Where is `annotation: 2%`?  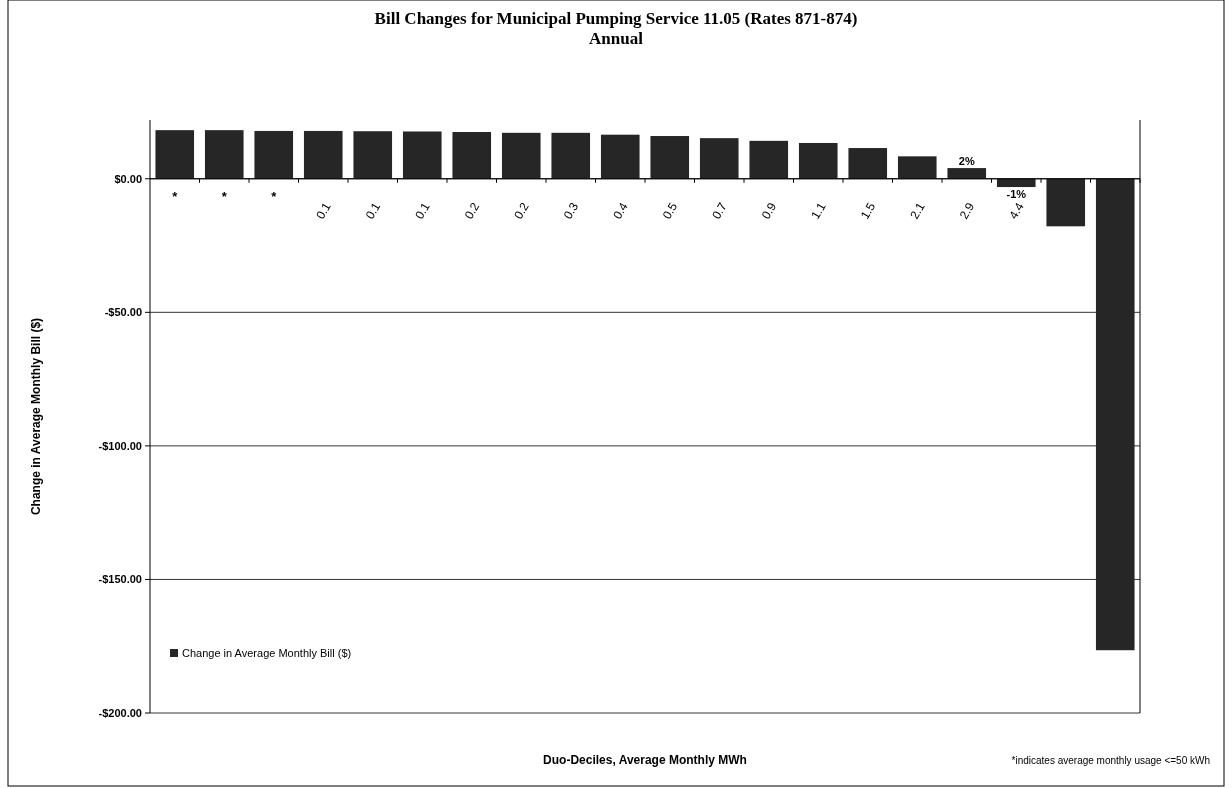 annotation: 2% is located at coordinates (966, 161).